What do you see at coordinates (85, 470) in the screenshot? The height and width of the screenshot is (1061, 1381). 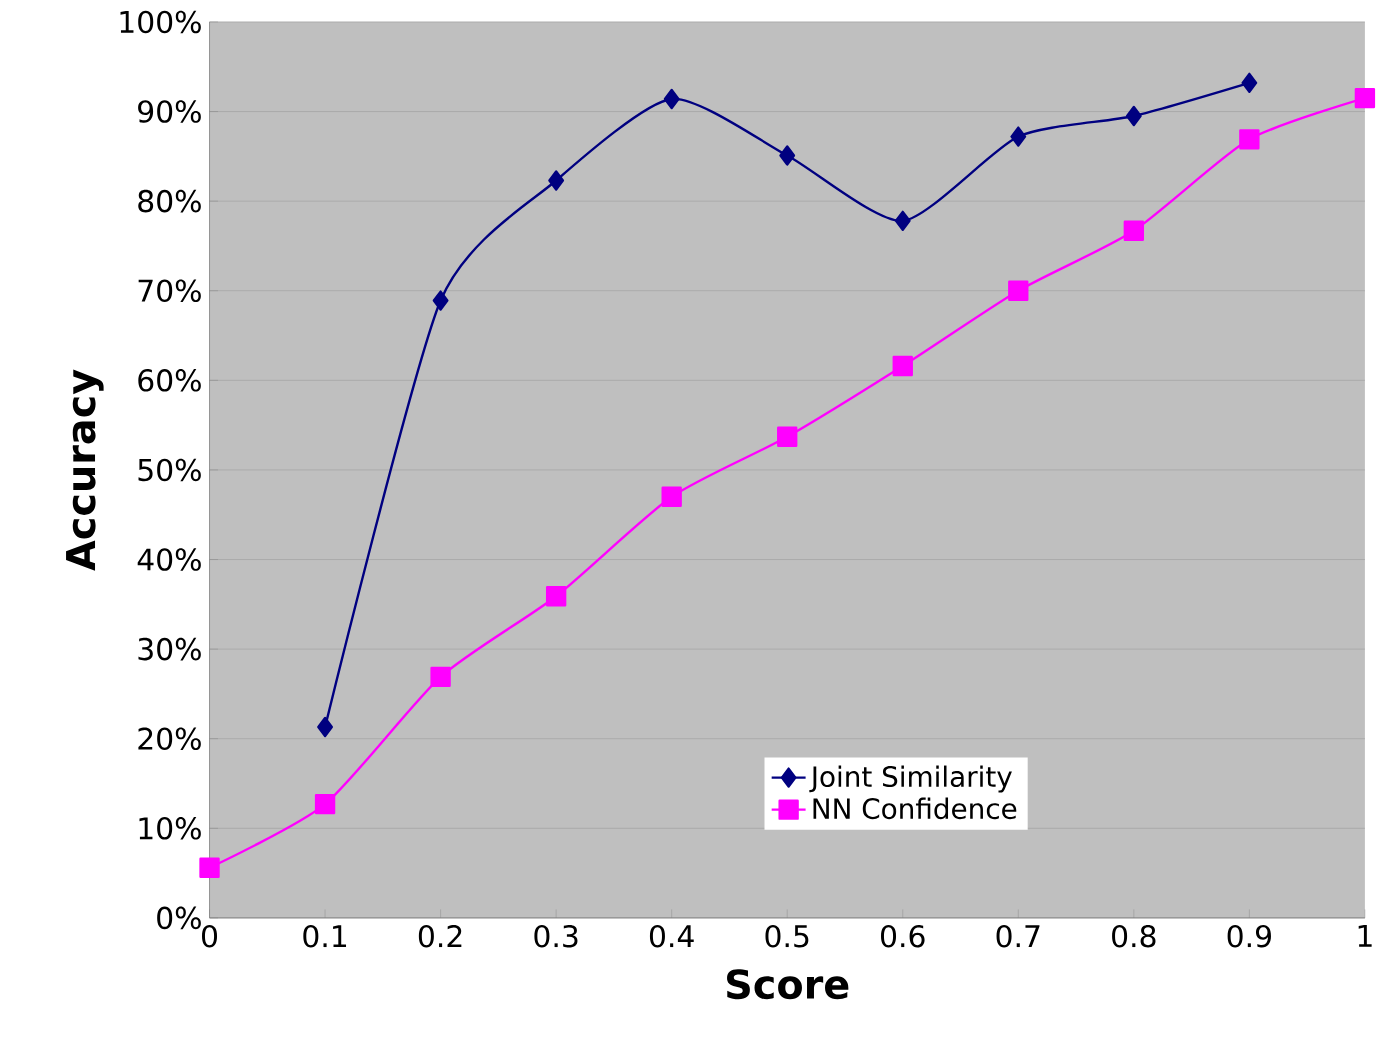 I see `y-axis-title: Accuracy` at bounding box center [85, 470].